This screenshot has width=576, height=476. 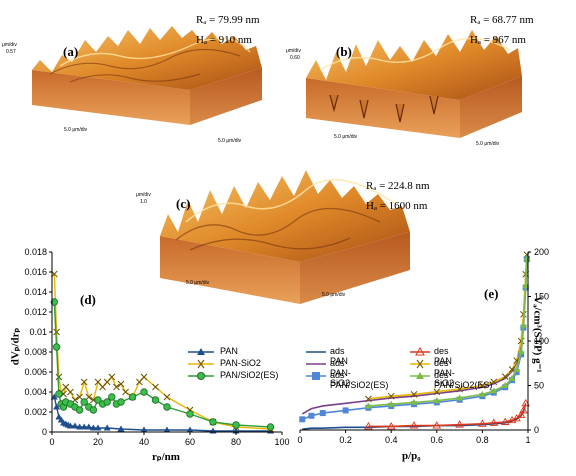 I want to click on chart-e-ytick-label: 150, so click(x=541, y=297).